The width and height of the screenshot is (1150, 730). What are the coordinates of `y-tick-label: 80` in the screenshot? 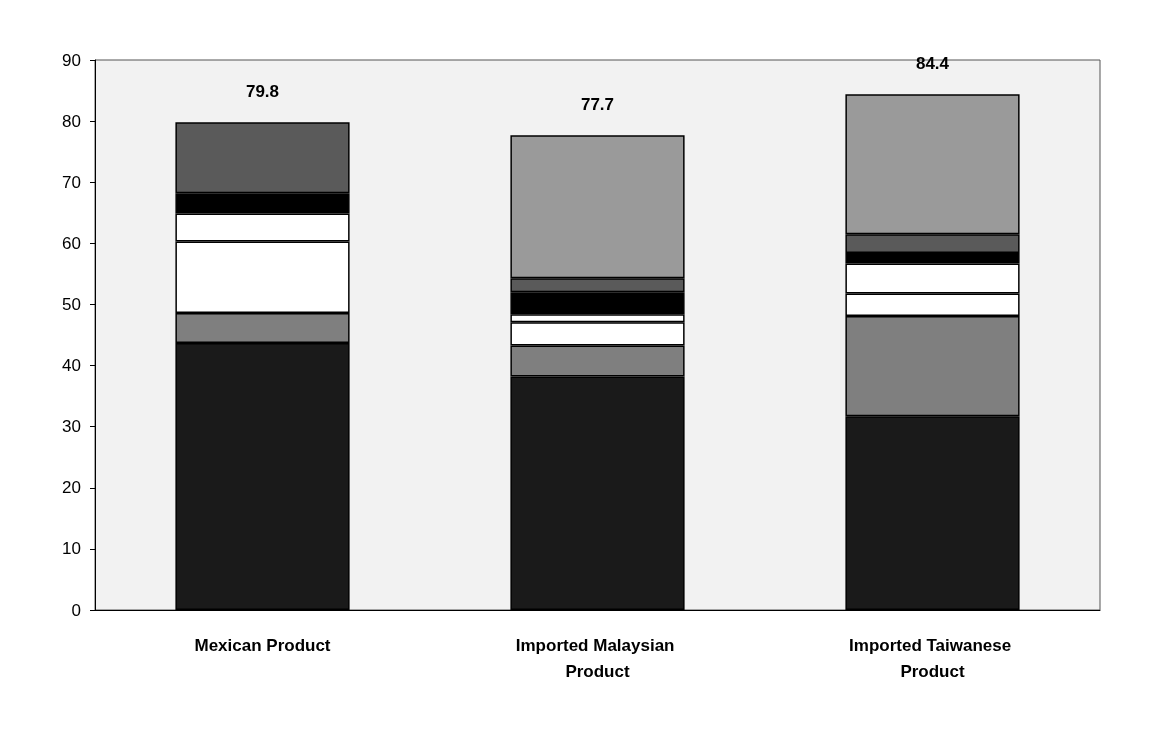 It's located at (71, 121).